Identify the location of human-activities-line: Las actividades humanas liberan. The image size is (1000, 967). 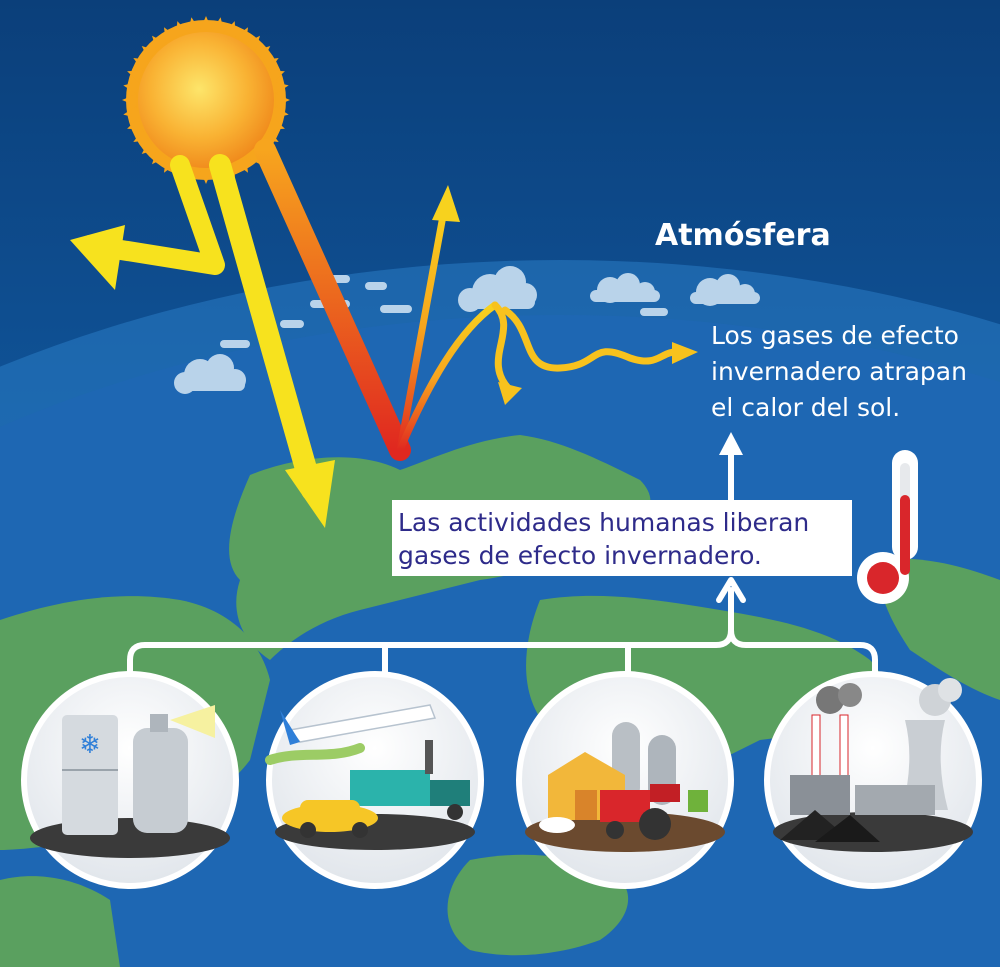
(604, 522).